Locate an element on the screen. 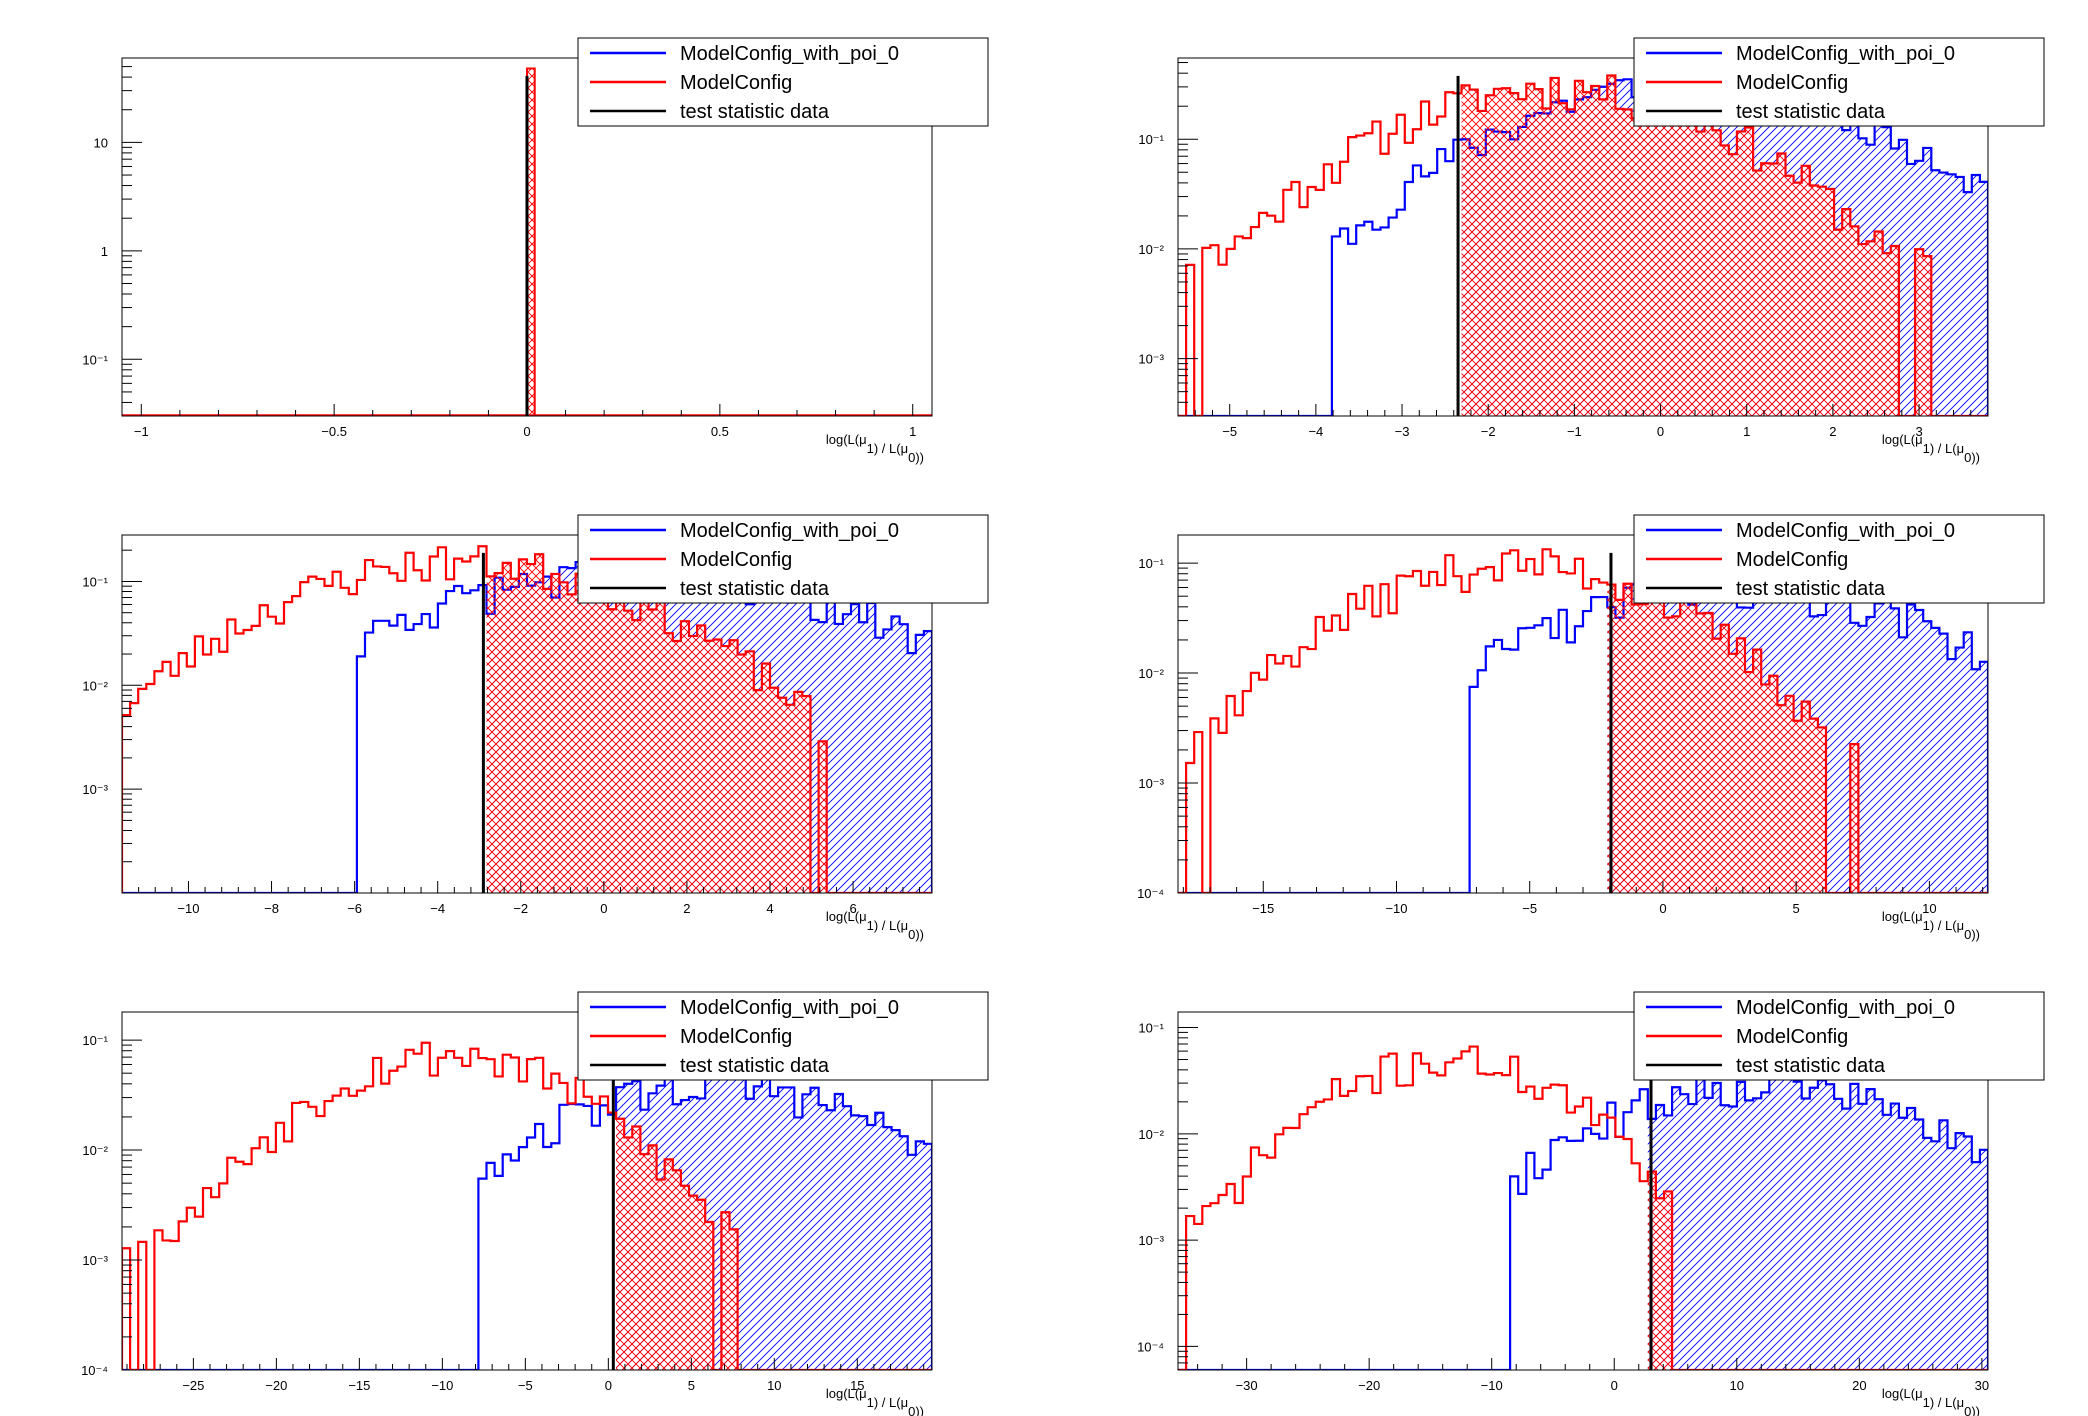  x-tick-label: −8 is located at coordinates (271, 908).